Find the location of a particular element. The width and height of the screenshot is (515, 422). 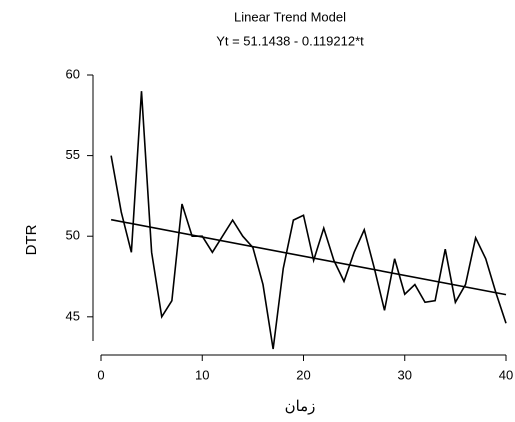

x-axis-label: زمان is located at coordinates (300, 406).